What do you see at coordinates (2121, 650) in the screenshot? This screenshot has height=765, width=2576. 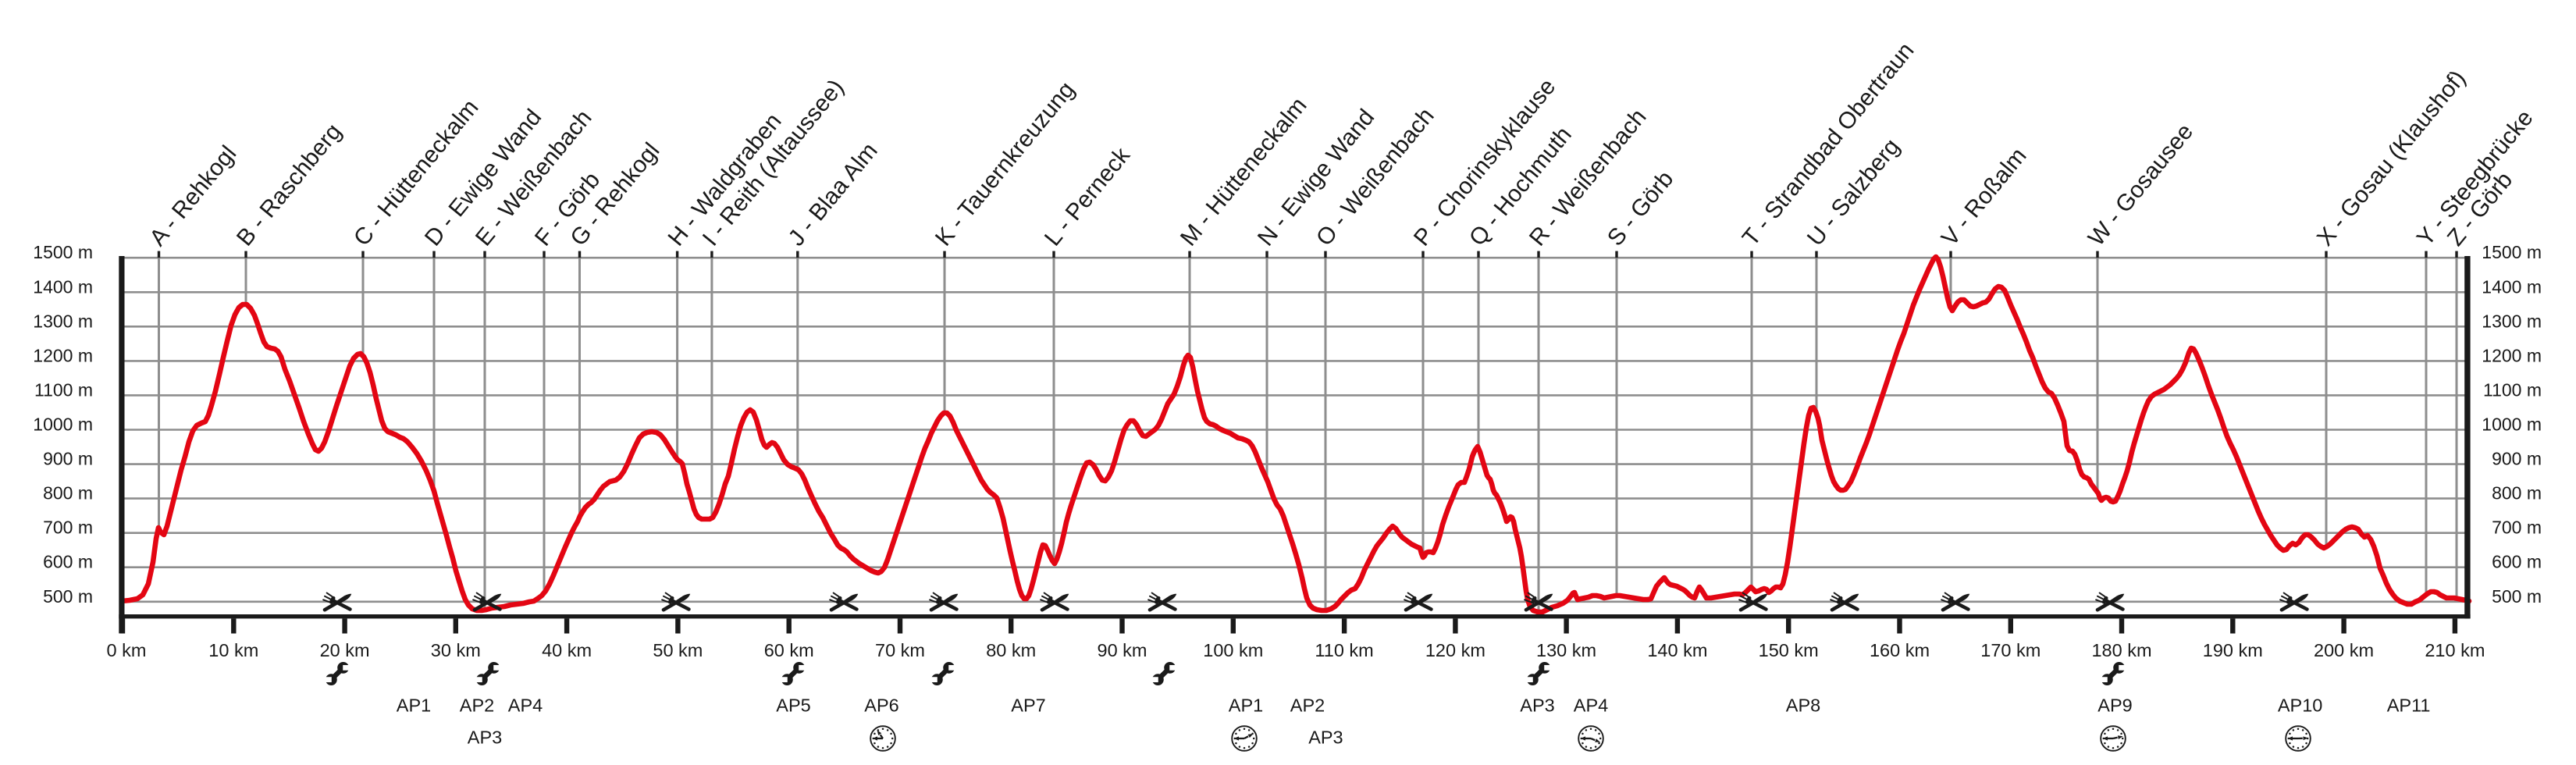 I see `svg-text: 180 km` at bounding box center [2121, 650].